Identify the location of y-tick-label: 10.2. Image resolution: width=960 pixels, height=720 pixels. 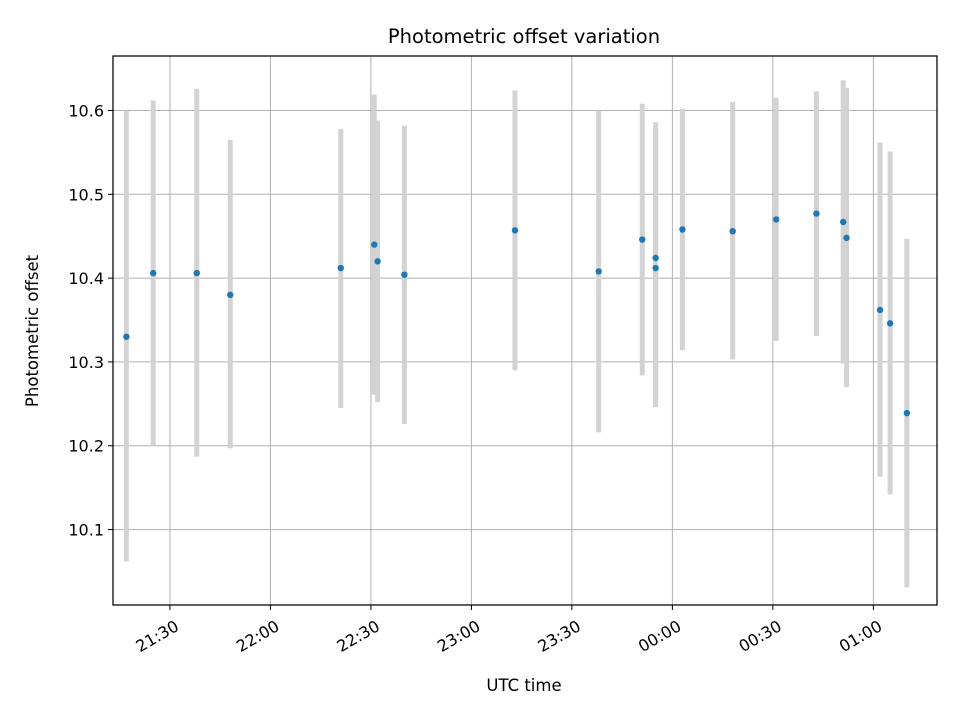
(86, 446).